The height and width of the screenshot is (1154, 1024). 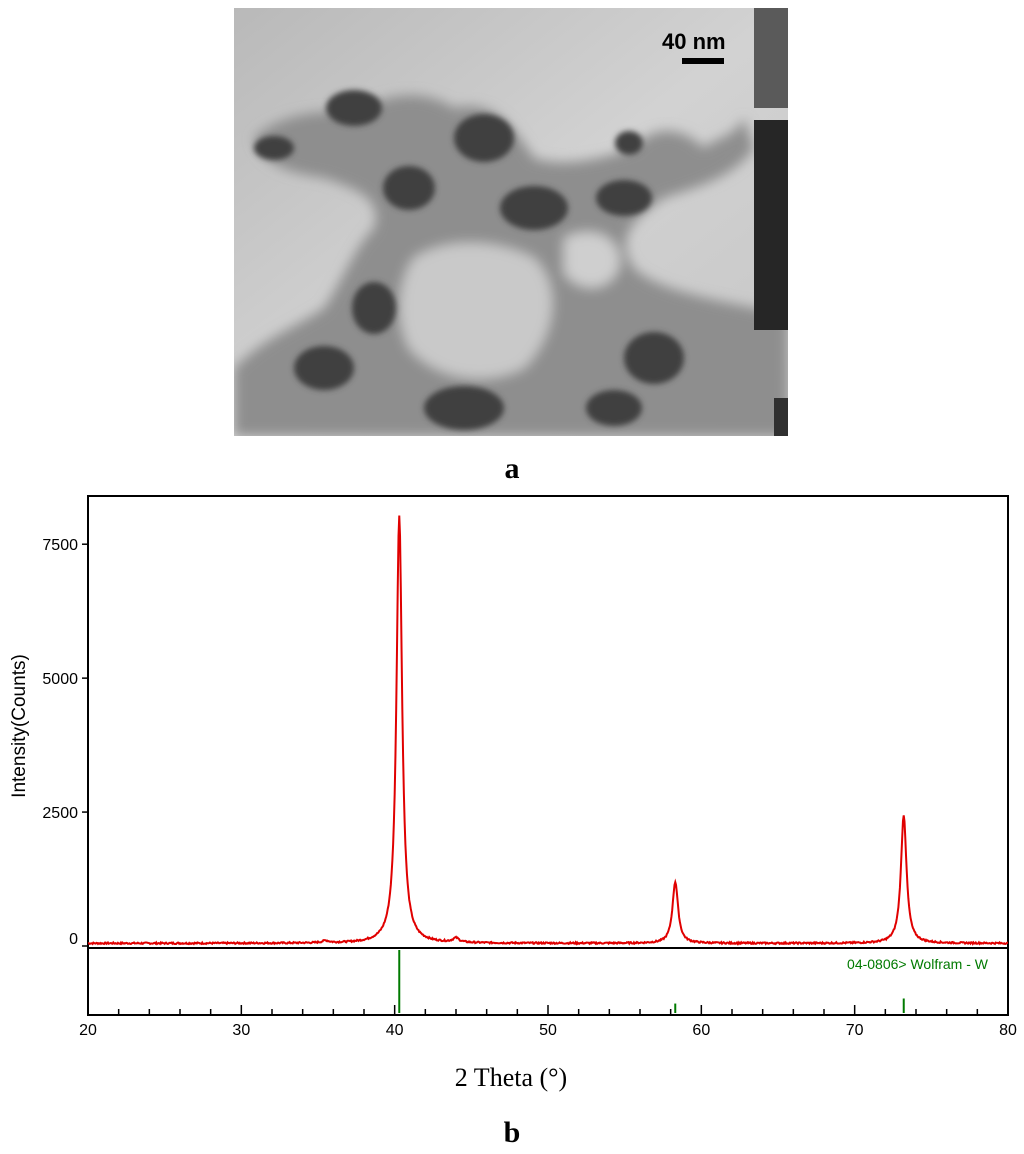 I want to click on film-edge-strip, so click(x=771, y=225).